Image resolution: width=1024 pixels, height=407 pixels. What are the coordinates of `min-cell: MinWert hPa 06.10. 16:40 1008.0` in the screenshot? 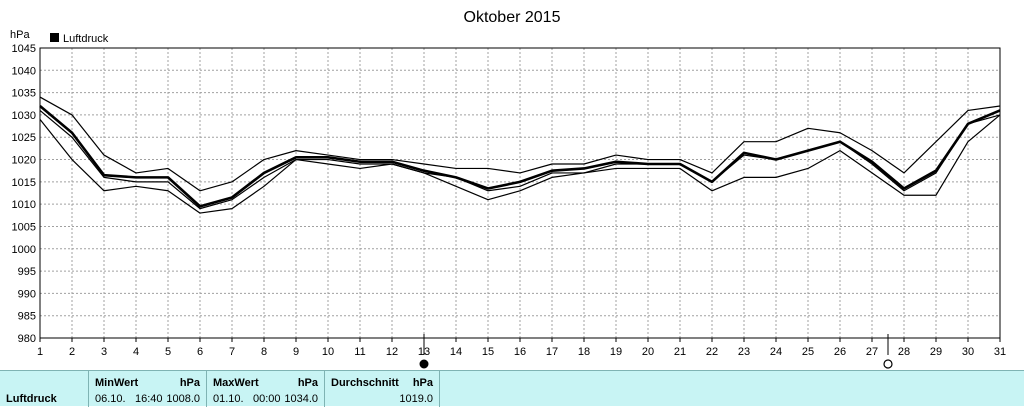 It's located at (147, 389).